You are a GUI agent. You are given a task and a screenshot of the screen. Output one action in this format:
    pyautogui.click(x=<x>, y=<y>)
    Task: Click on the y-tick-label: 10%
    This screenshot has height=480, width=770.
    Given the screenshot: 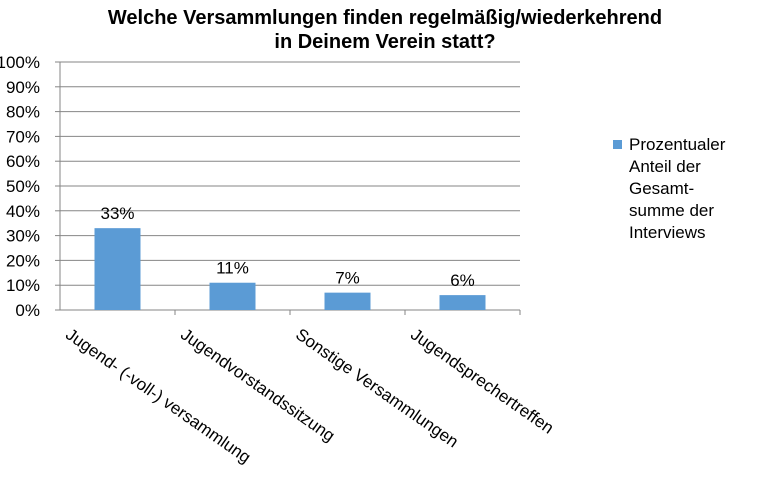 What is the action you would take?
    pyautogui.click(x=23, y=285)
    